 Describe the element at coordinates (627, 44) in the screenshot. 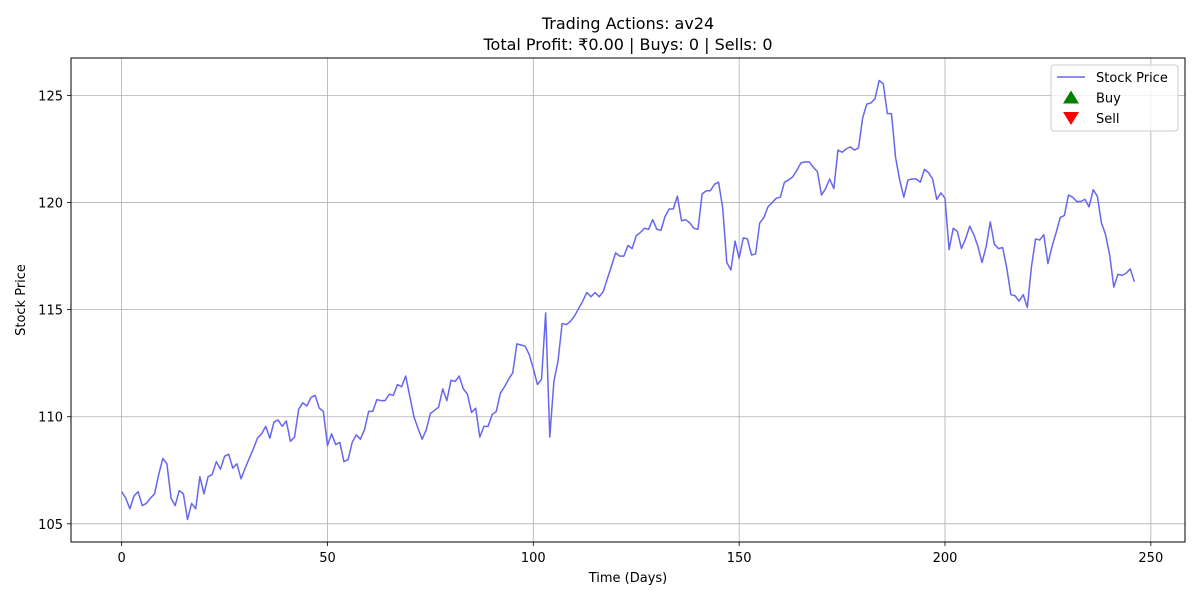

I see `chart-subtitle: Total Profit: ₹0.00 | Buys: 0 | Sells: 0` at that location.